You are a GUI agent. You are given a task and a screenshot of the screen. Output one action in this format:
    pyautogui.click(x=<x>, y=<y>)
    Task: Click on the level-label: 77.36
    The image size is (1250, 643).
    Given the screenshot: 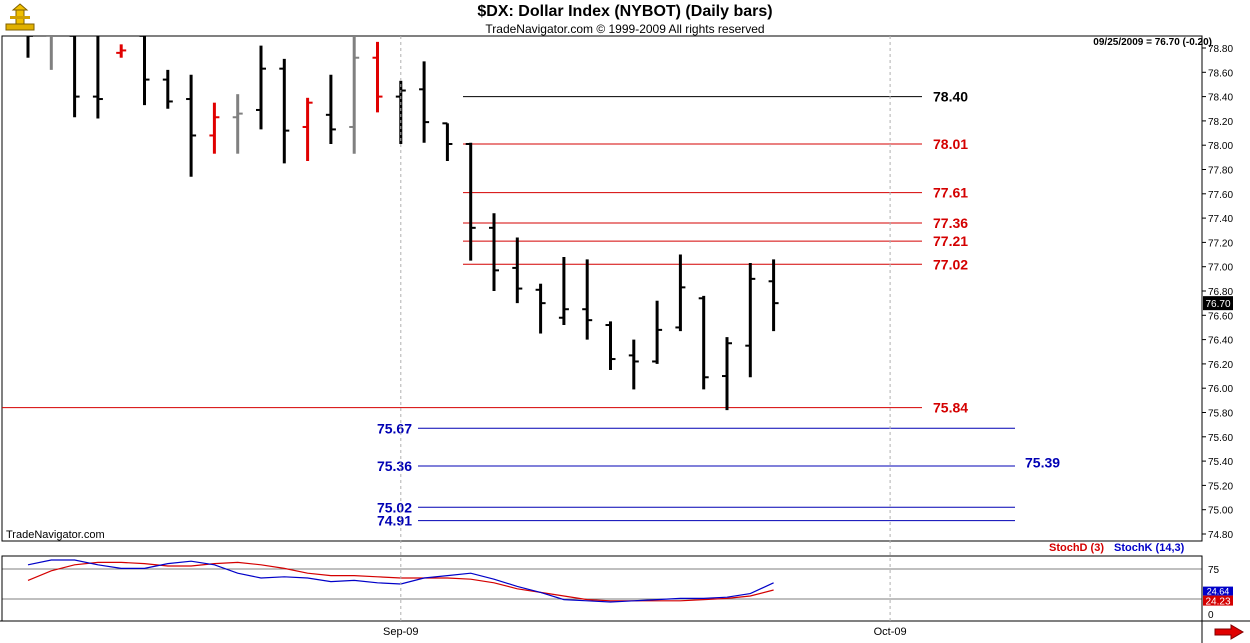 What is the action you would take?
    pyautogui.click(x=950, y=223)
    